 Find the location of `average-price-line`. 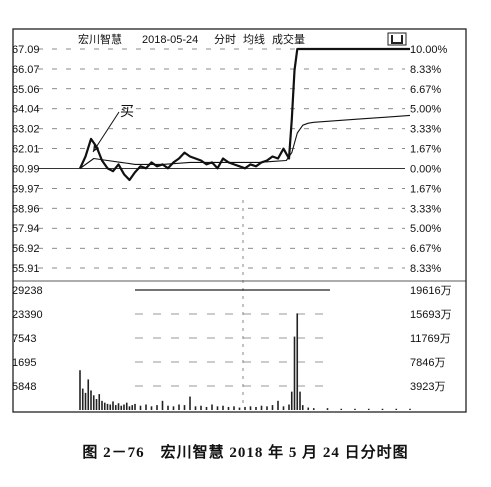

average-price-line is located at coordinates (245, 141).